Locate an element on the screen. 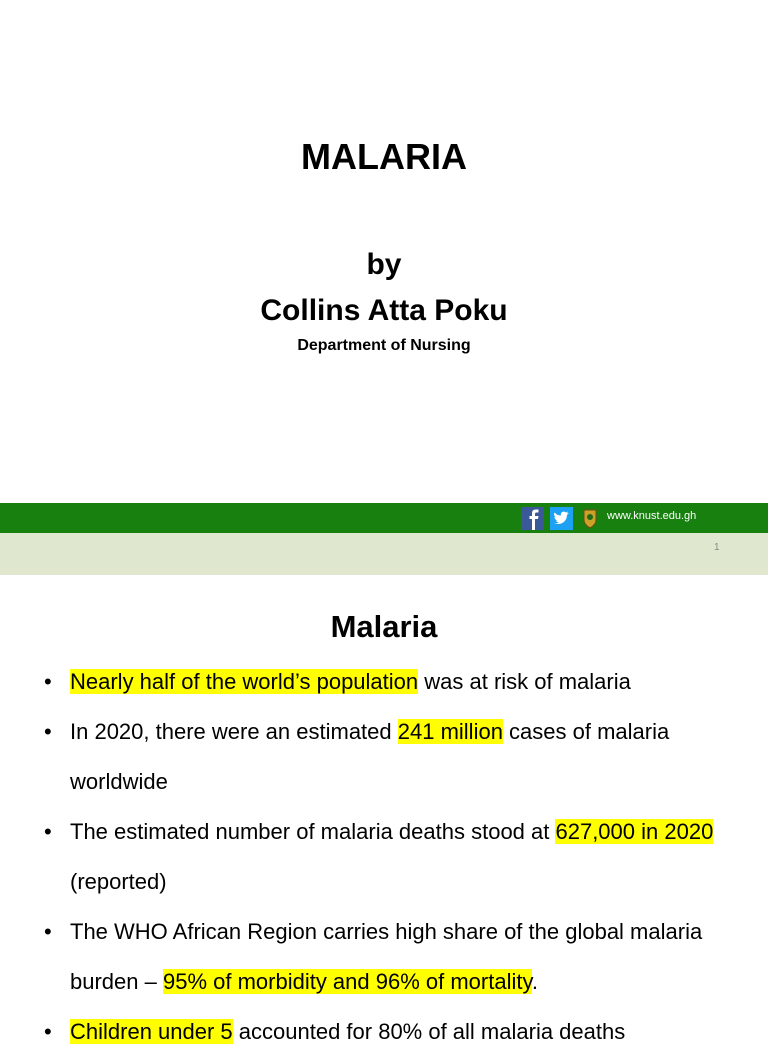  bullet-text: cases of malaria worldwide is located at coordinates (370, 756).